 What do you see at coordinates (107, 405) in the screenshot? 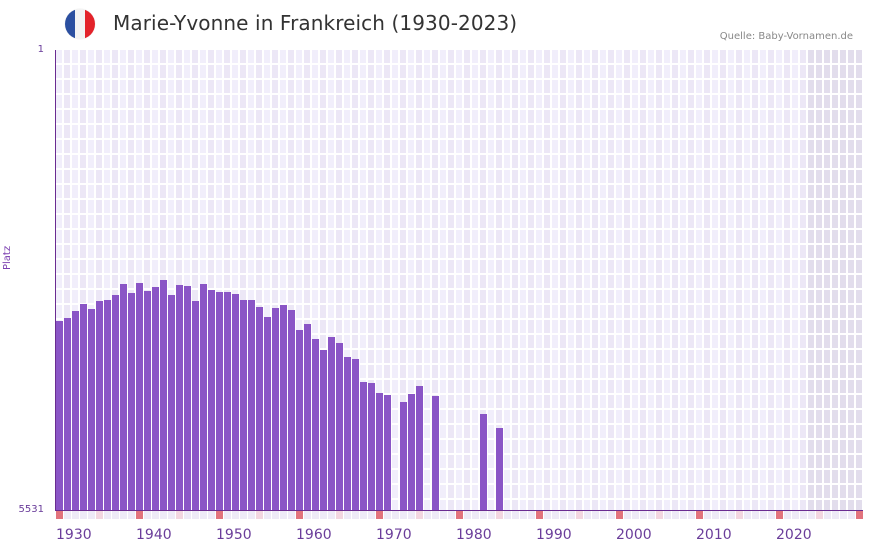
I see `bar-1936` at bounding box center [107, 405].